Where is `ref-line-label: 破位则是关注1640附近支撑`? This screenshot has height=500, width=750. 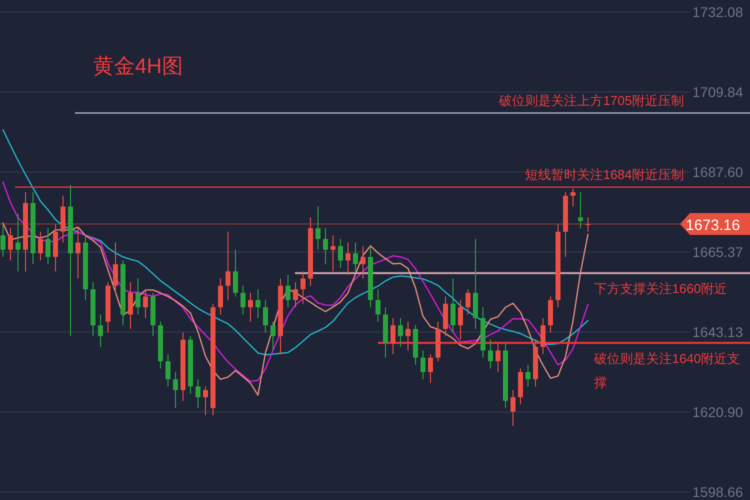
ref-line-label: 破位则是关注1640附近支撑 is located at coordinates (667, 371).